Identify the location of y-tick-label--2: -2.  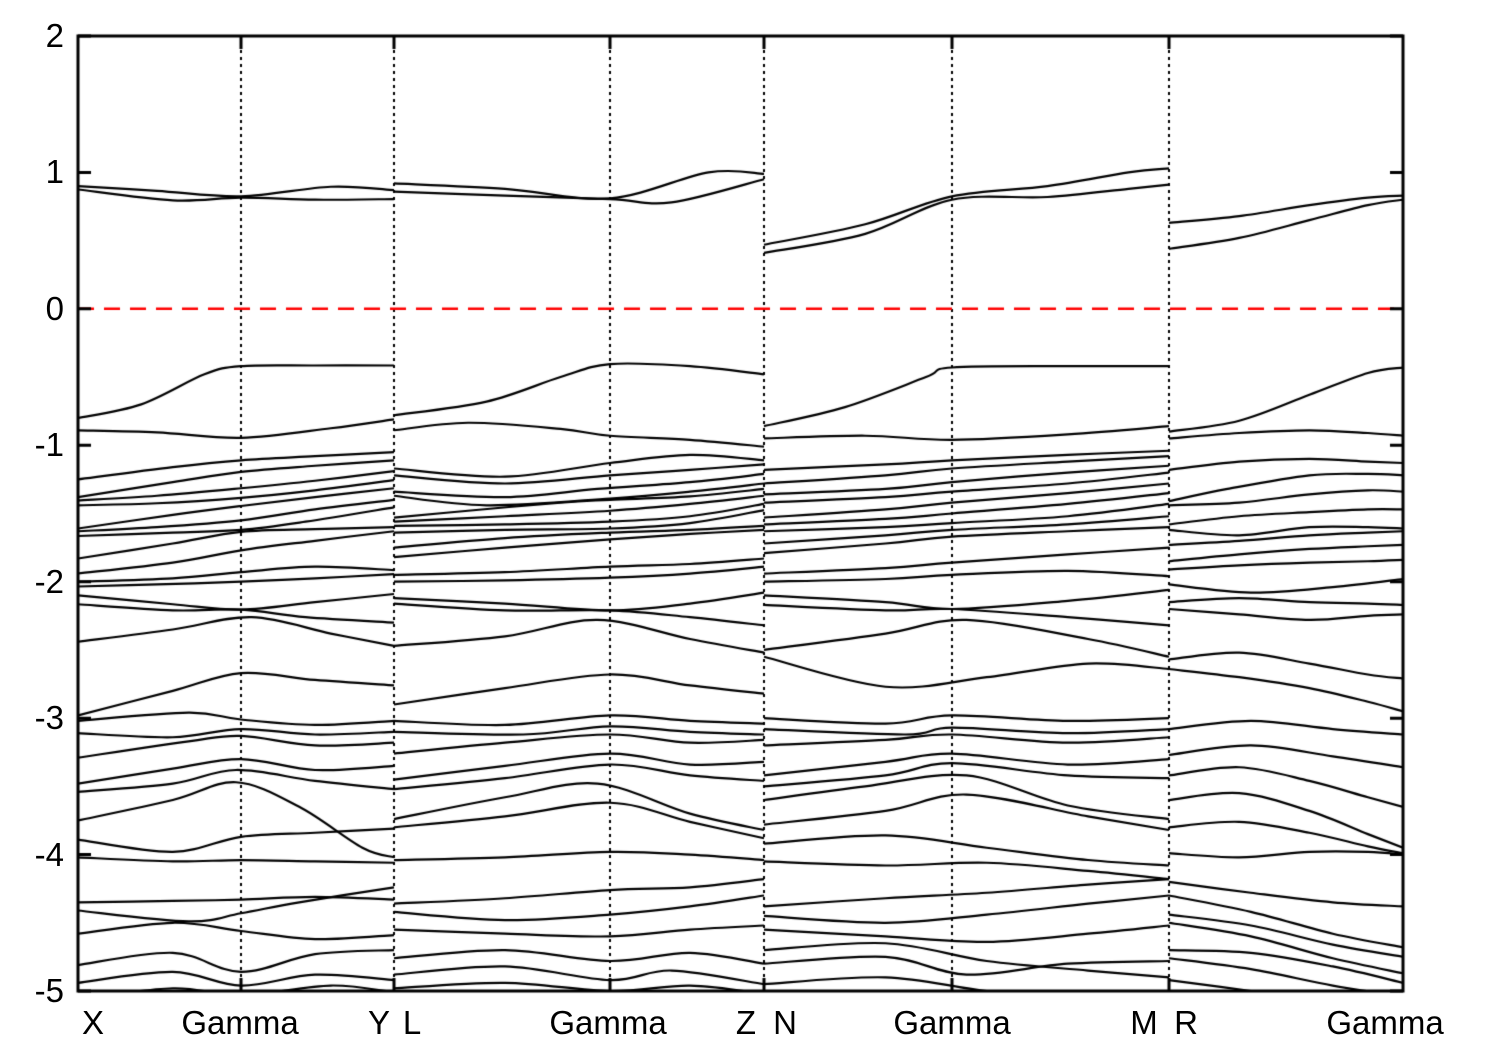
(49, 581).